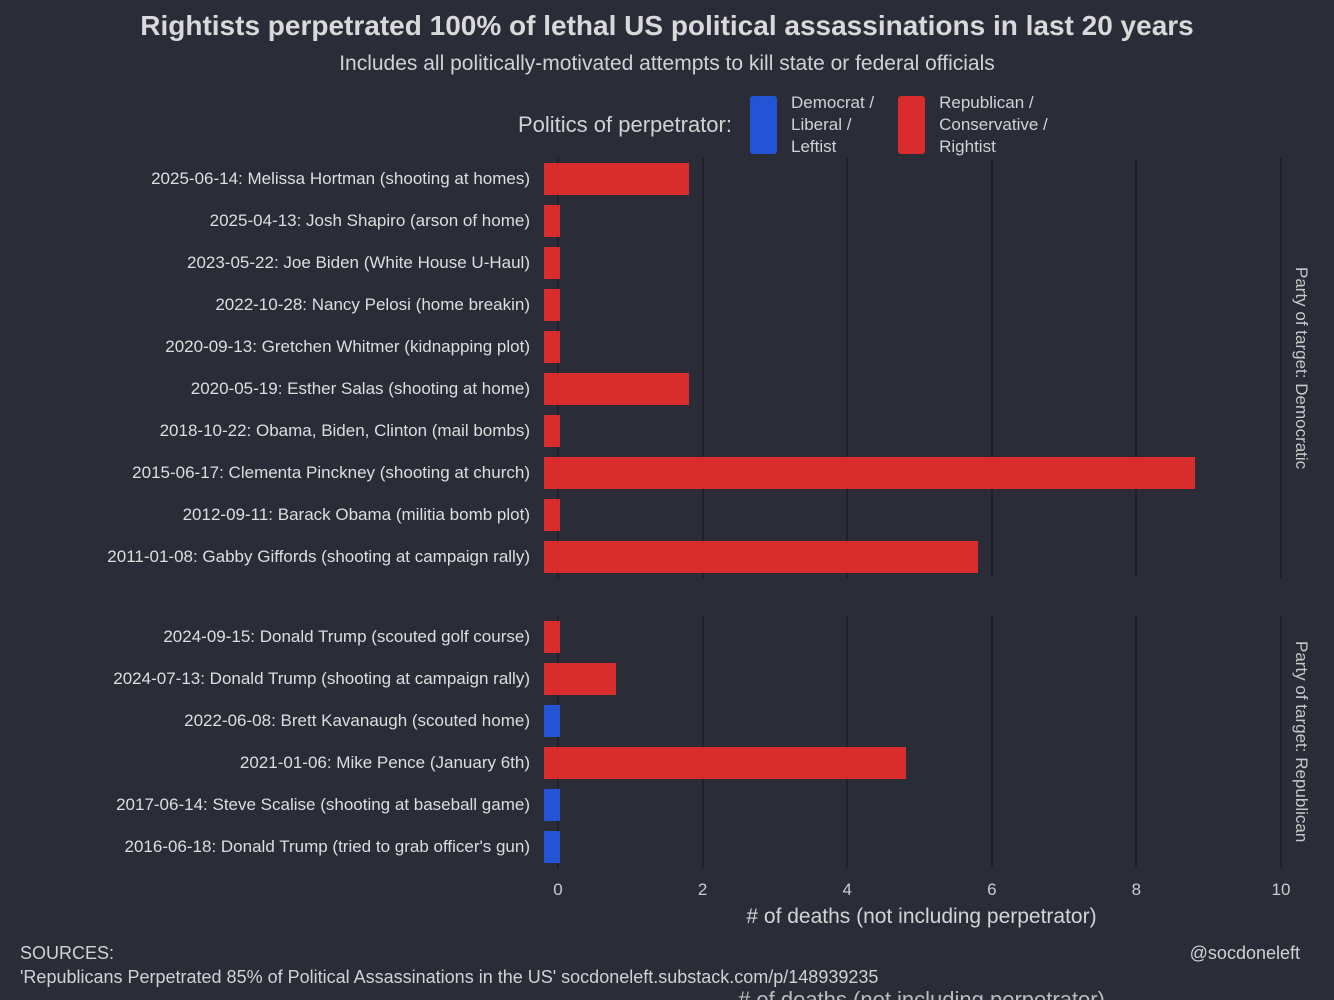 This screenshot has width=1334, height=1000. What do you see at coordinates (702, 889) in the screenshot?
I see `x-tick-label: 2` at bounding box center [702, 889].